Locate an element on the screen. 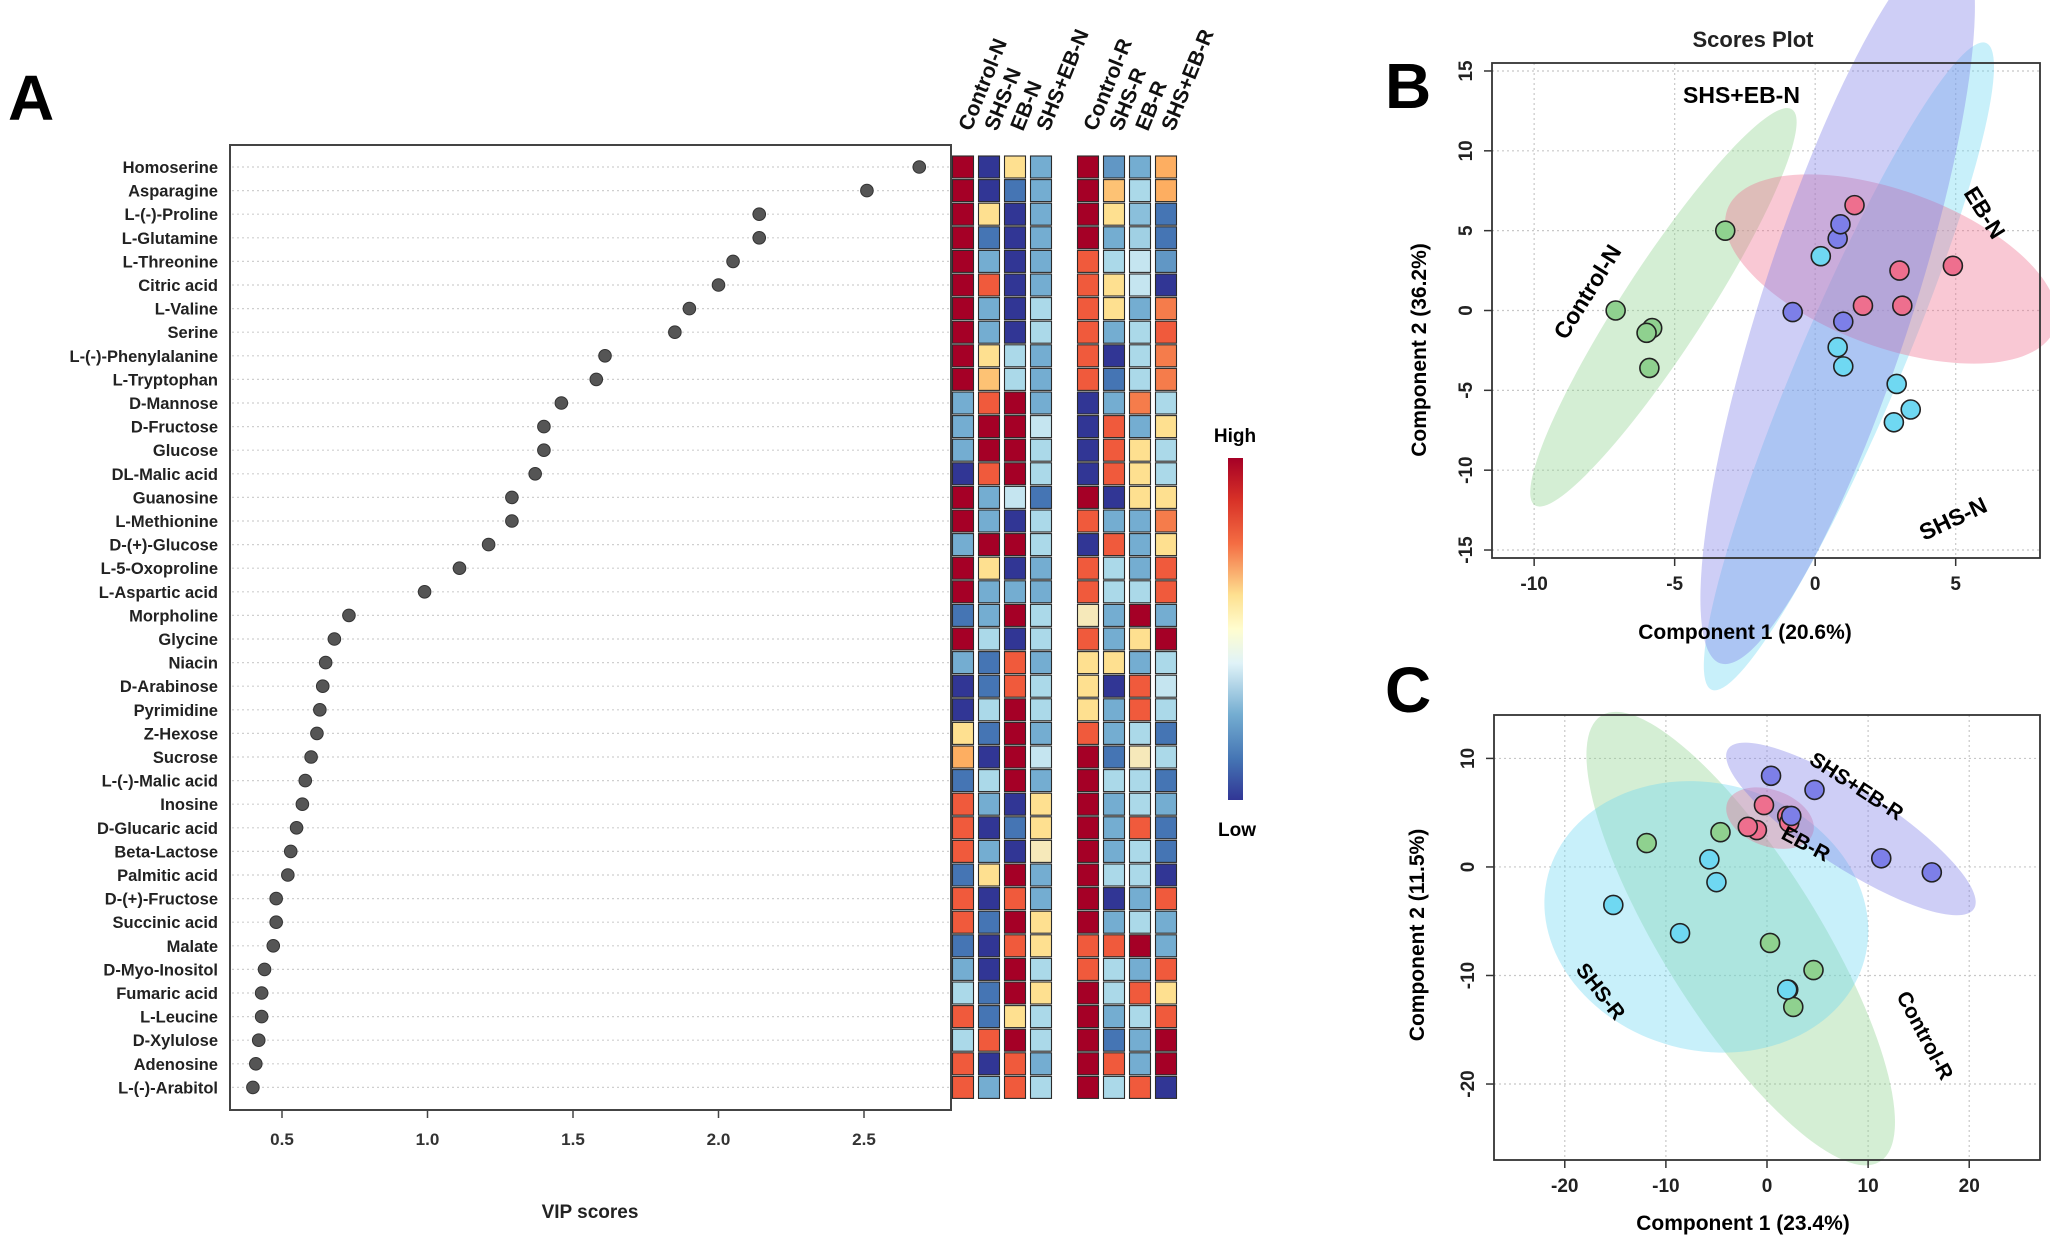 Image resolution: width=2050 pixels, height=1240 pixels. vip-point-serine is located at coordinates (675, 332).